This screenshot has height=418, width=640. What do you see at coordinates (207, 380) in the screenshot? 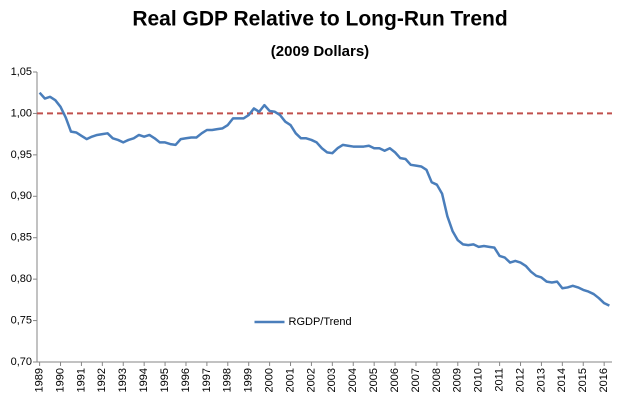
I see `x-tick-label: 1997` at bounding box center [207, 380].